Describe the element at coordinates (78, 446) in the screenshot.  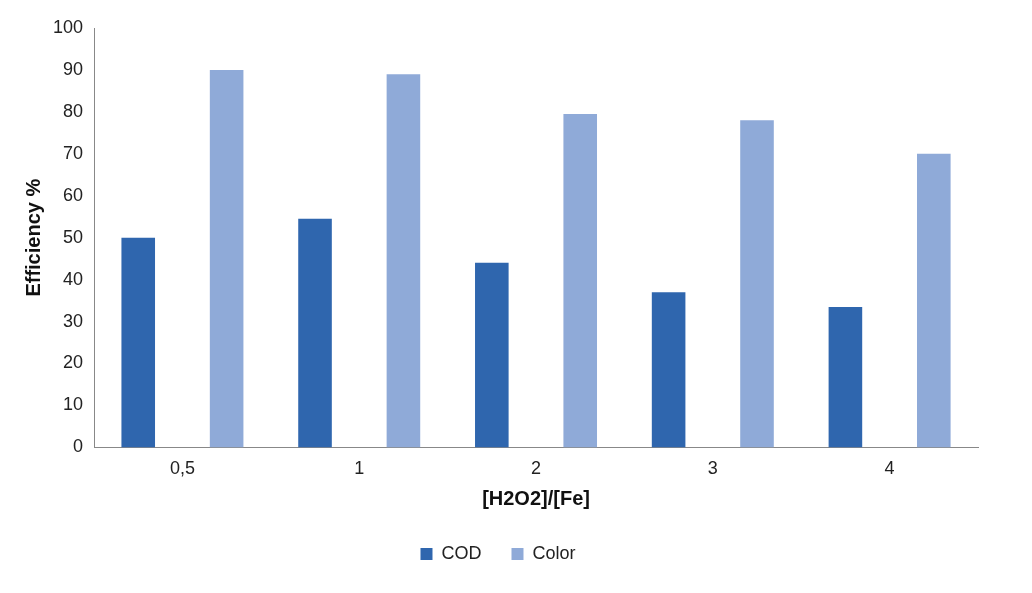
I see `y-tick-label: 0` at that location.